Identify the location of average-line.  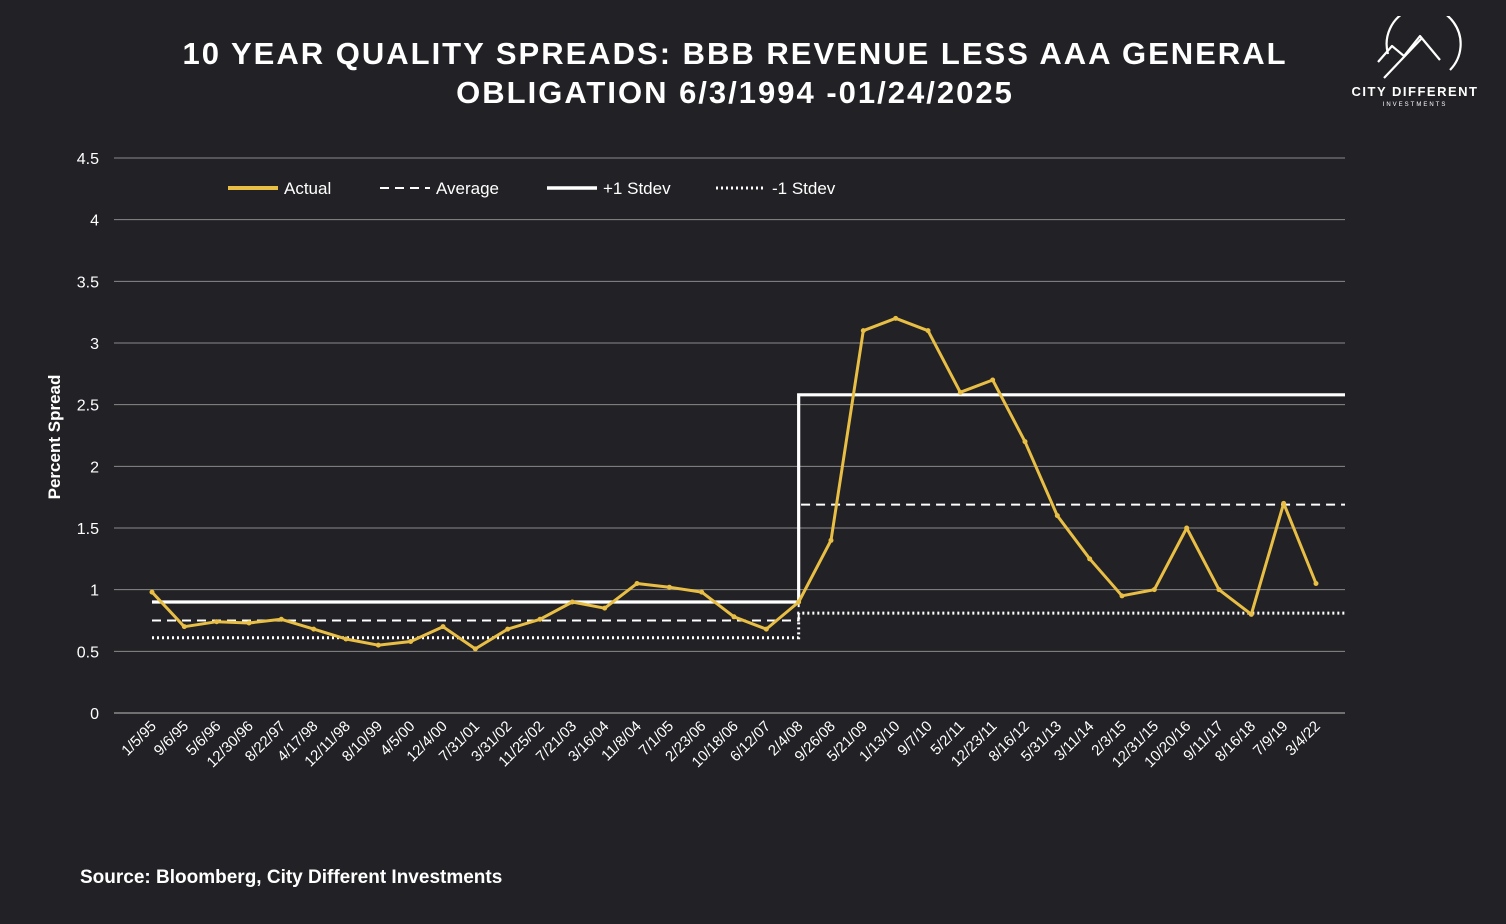
(748, 562).